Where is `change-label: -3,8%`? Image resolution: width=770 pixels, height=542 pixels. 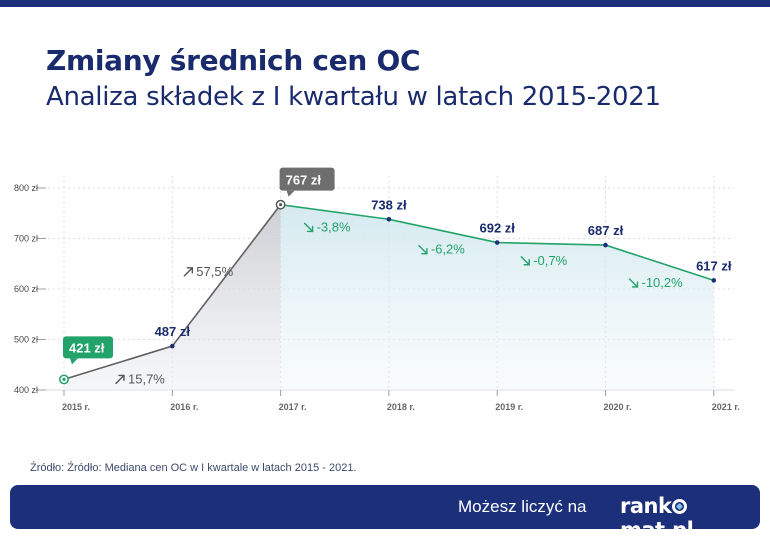
change-label: -3,8% is located at coordinates (334, 226).